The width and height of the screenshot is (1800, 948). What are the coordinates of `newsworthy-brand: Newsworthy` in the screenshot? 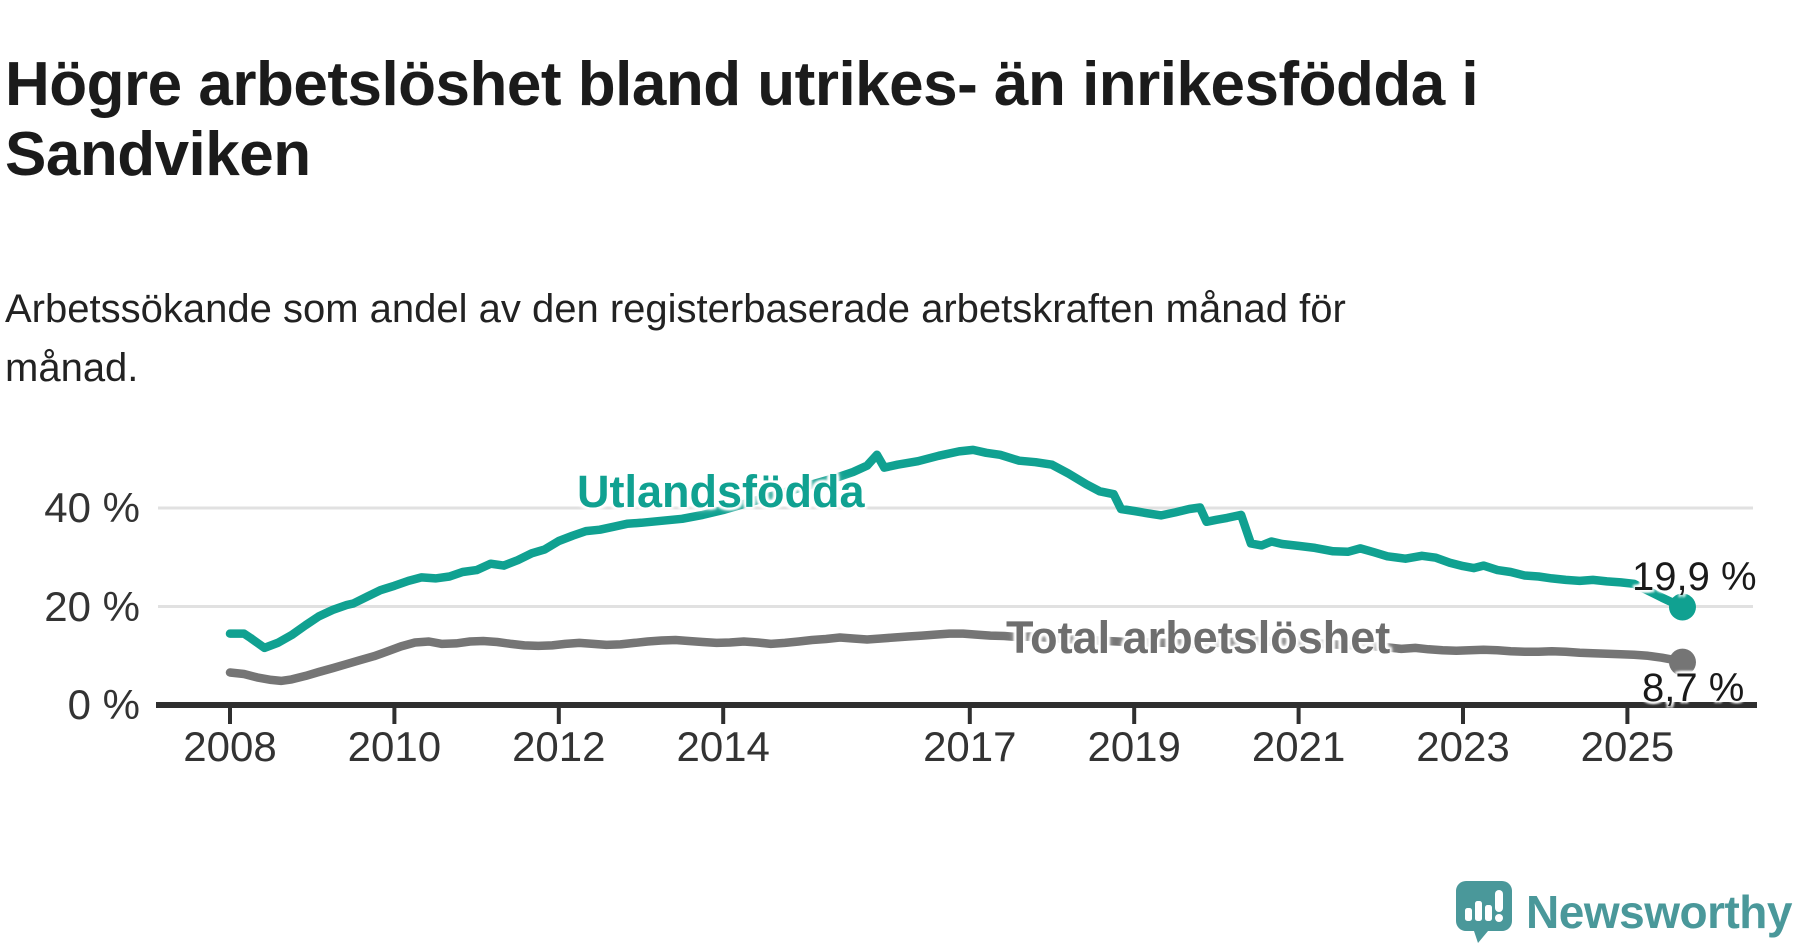 It's located at (1624, 912).